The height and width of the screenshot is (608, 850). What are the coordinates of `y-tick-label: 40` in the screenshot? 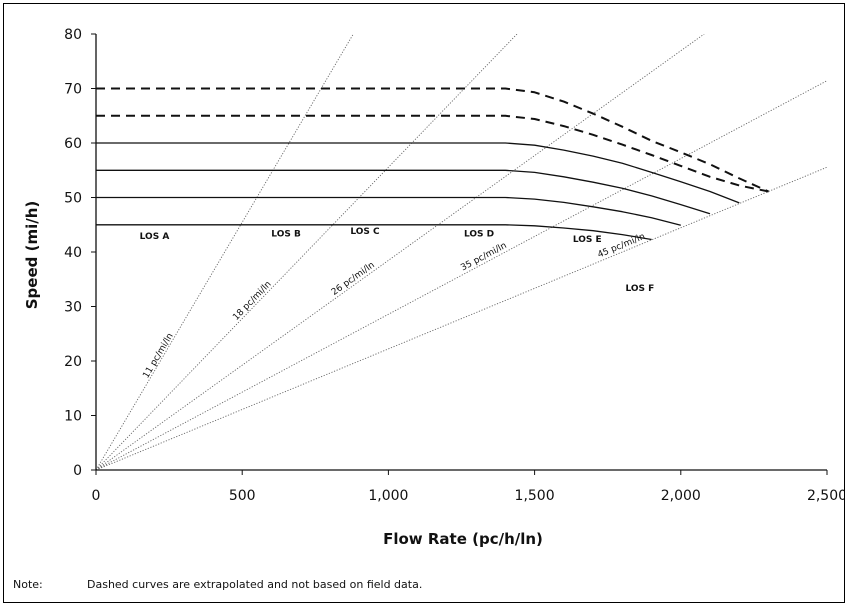 It's located at (73, 253).